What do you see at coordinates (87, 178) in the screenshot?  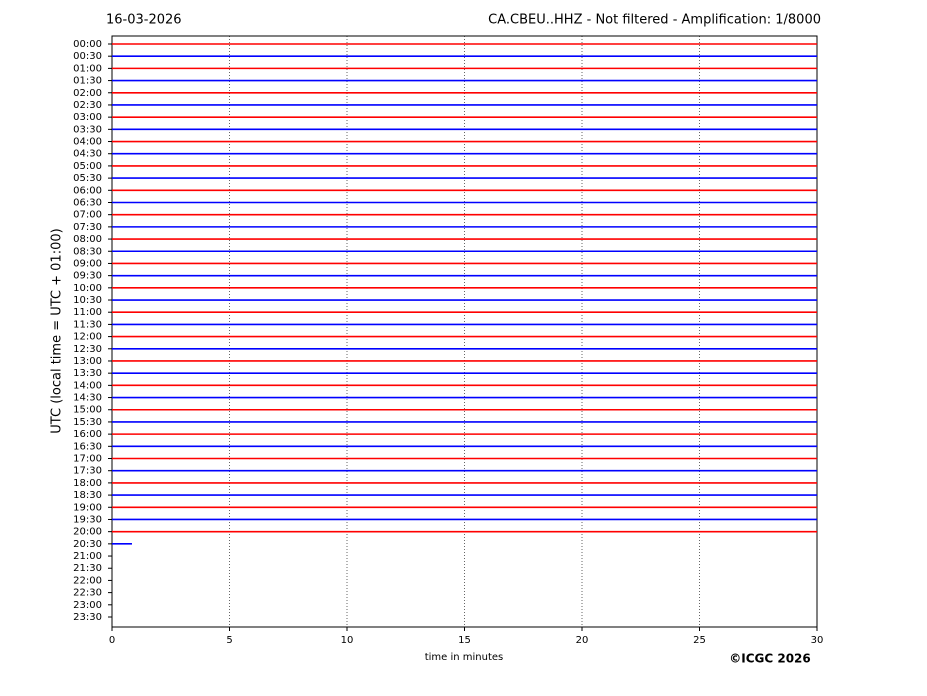 I see `y-tick-label: 05:30` at bounding box center [87, 178].